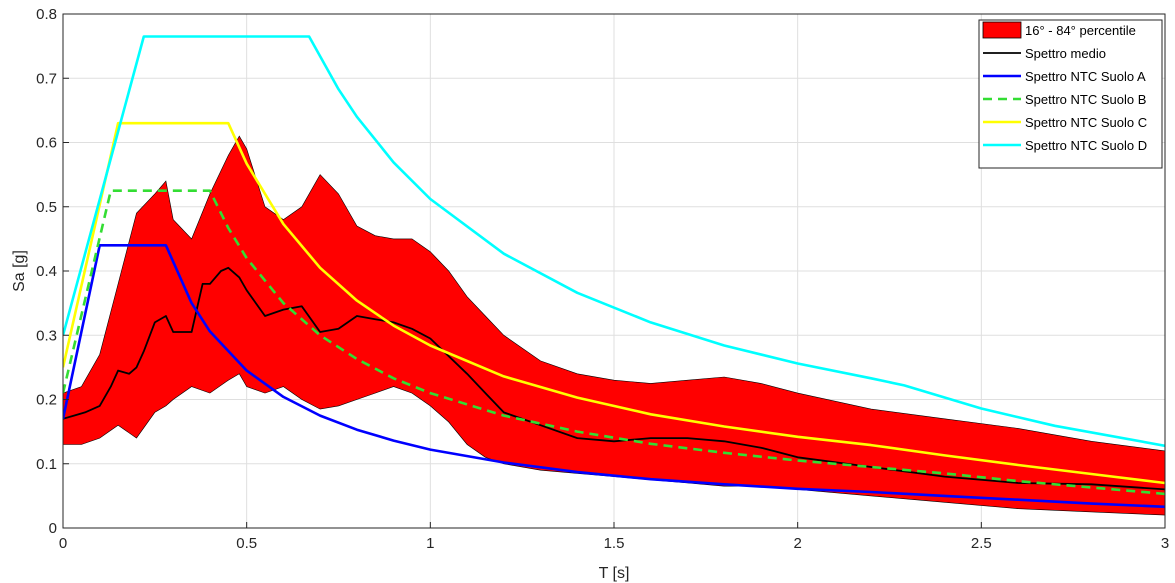 The height and width of the screenshot is (583, 1175). Describe the element at coordinates (614, 543) in the screenshot. I see `x-tick-label: 1.5` at that location.